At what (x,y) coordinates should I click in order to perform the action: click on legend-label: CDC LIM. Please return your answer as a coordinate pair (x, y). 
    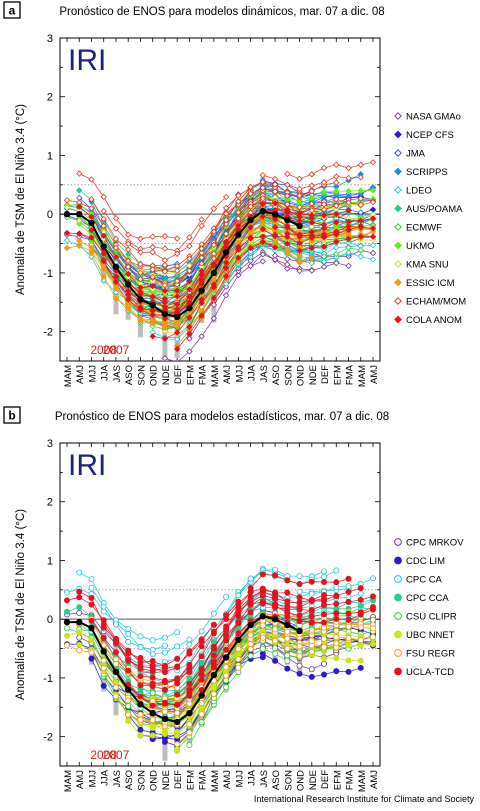
    Looking at the image, I should click on (425, 561).